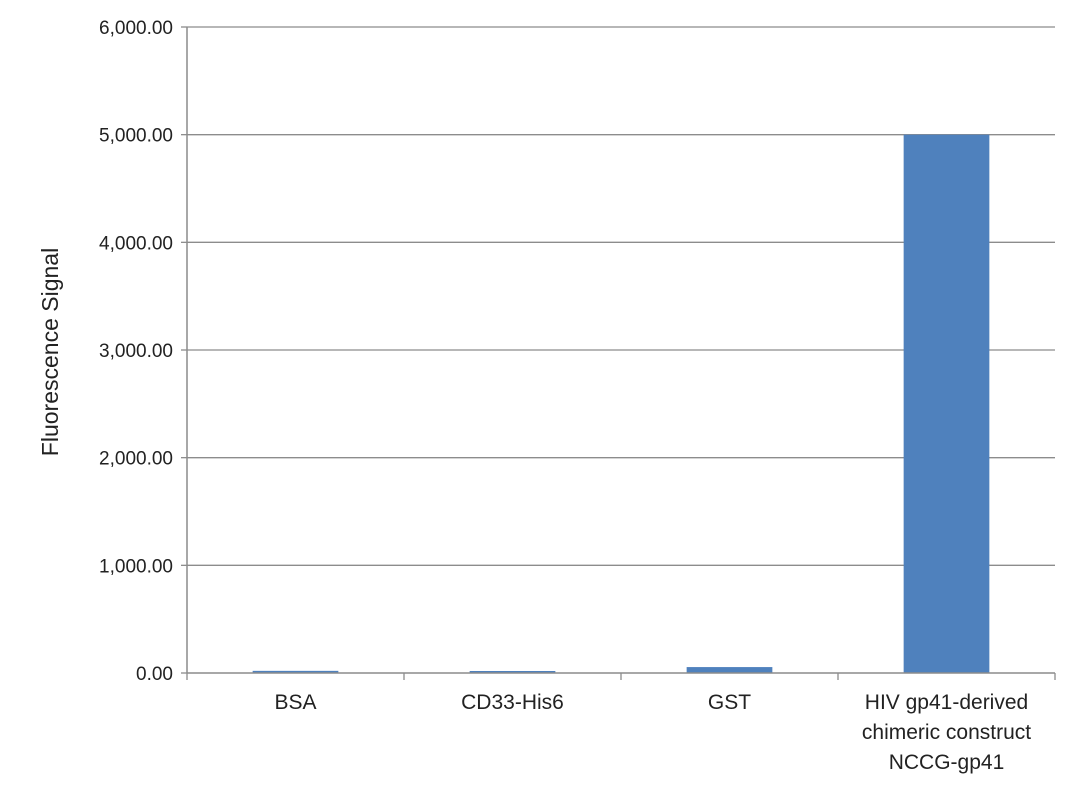 The width and height of the screenshot is (1080, 797). Describe the element at coordinates (946, 702) in the screenshot. I see `x-tick-label: HIV gp41-derived` at that location.